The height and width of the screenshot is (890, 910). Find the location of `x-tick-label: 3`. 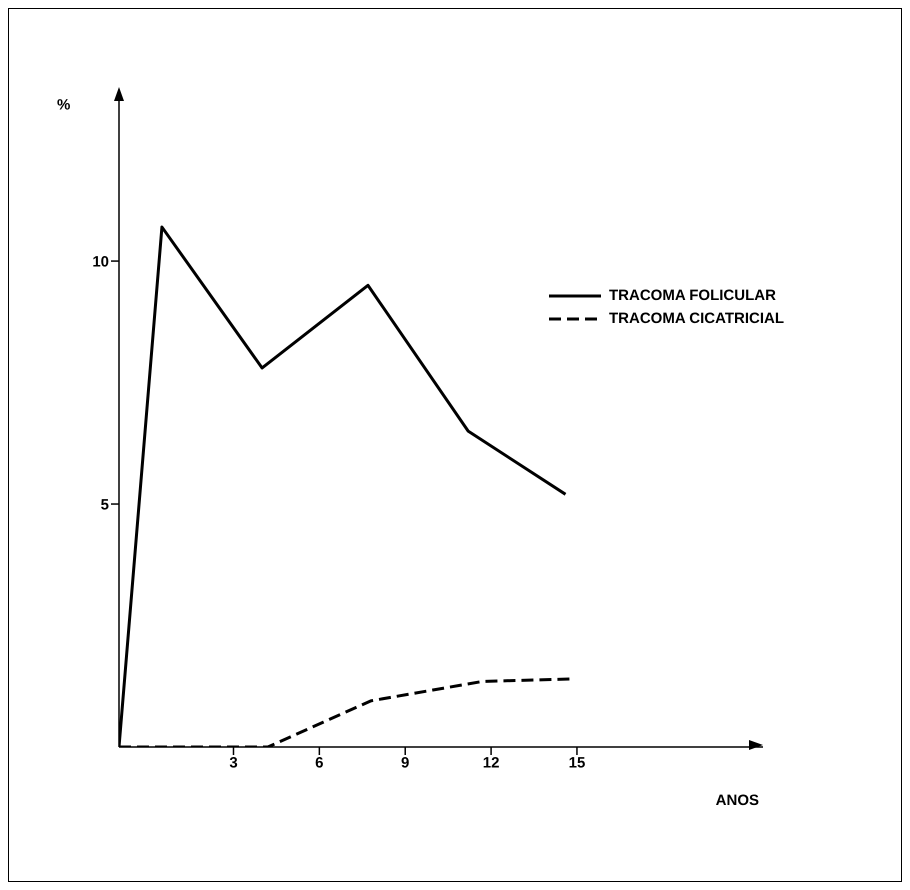

x-tick-label: 3 is located at coordinates (233, 763).